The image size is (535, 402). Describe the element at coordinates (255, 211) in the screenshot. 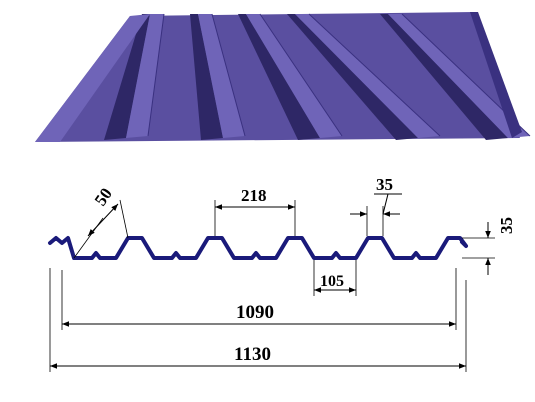

I see `dimension-rib-pitch: 218` at that location.